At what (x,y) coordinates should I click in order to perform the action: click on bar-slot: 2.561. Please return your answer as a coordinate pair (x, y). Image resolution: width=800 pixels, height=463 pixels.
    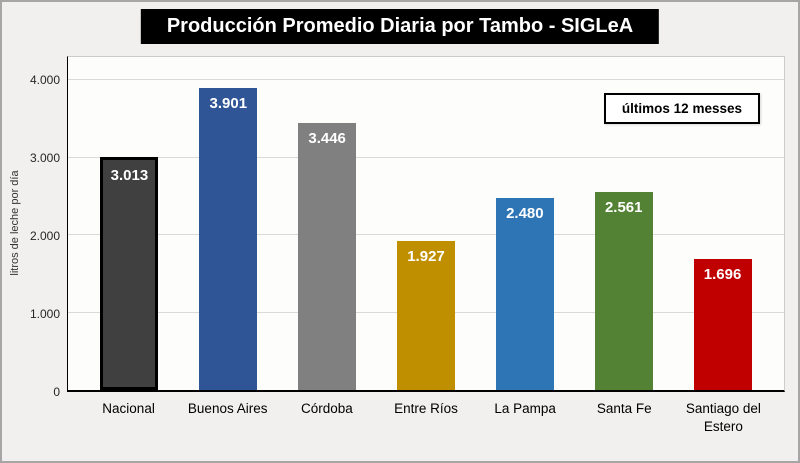
    Looking at the image, I should click on (623, 223).